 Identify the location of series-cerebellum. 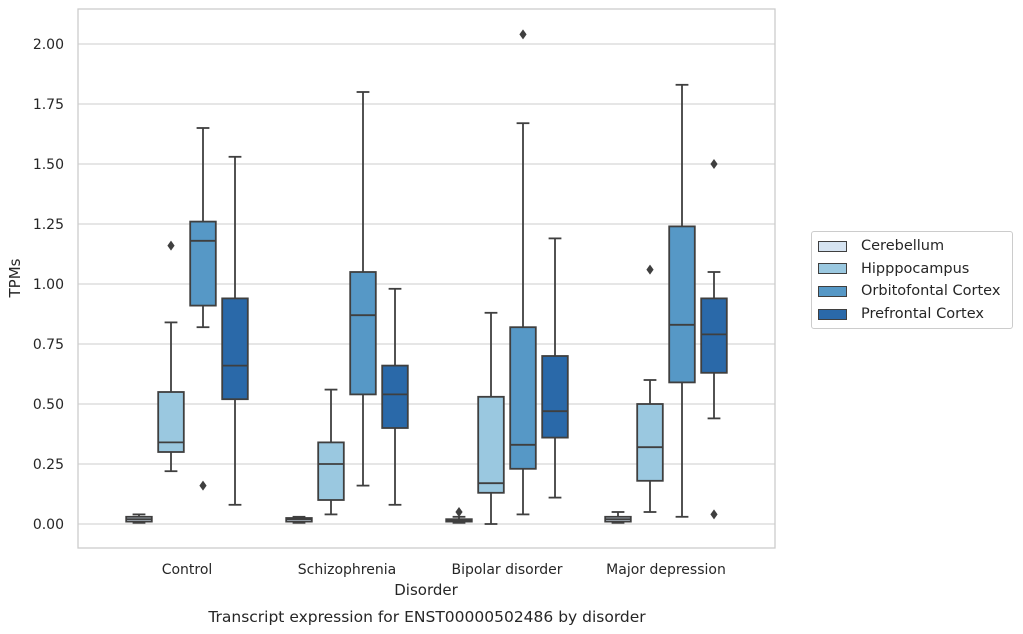
(378, 515).